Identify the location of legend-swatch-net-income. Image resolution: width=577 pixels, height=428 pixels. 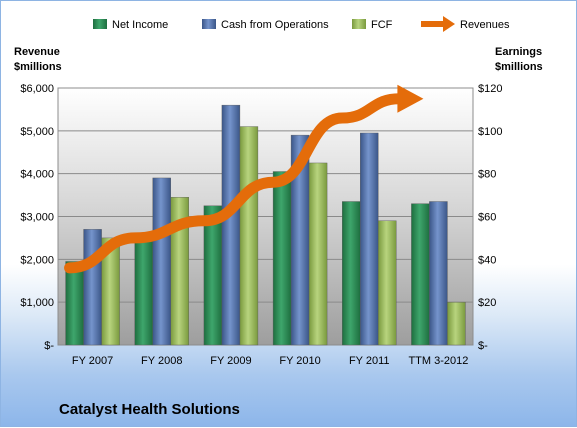
(100, 24).